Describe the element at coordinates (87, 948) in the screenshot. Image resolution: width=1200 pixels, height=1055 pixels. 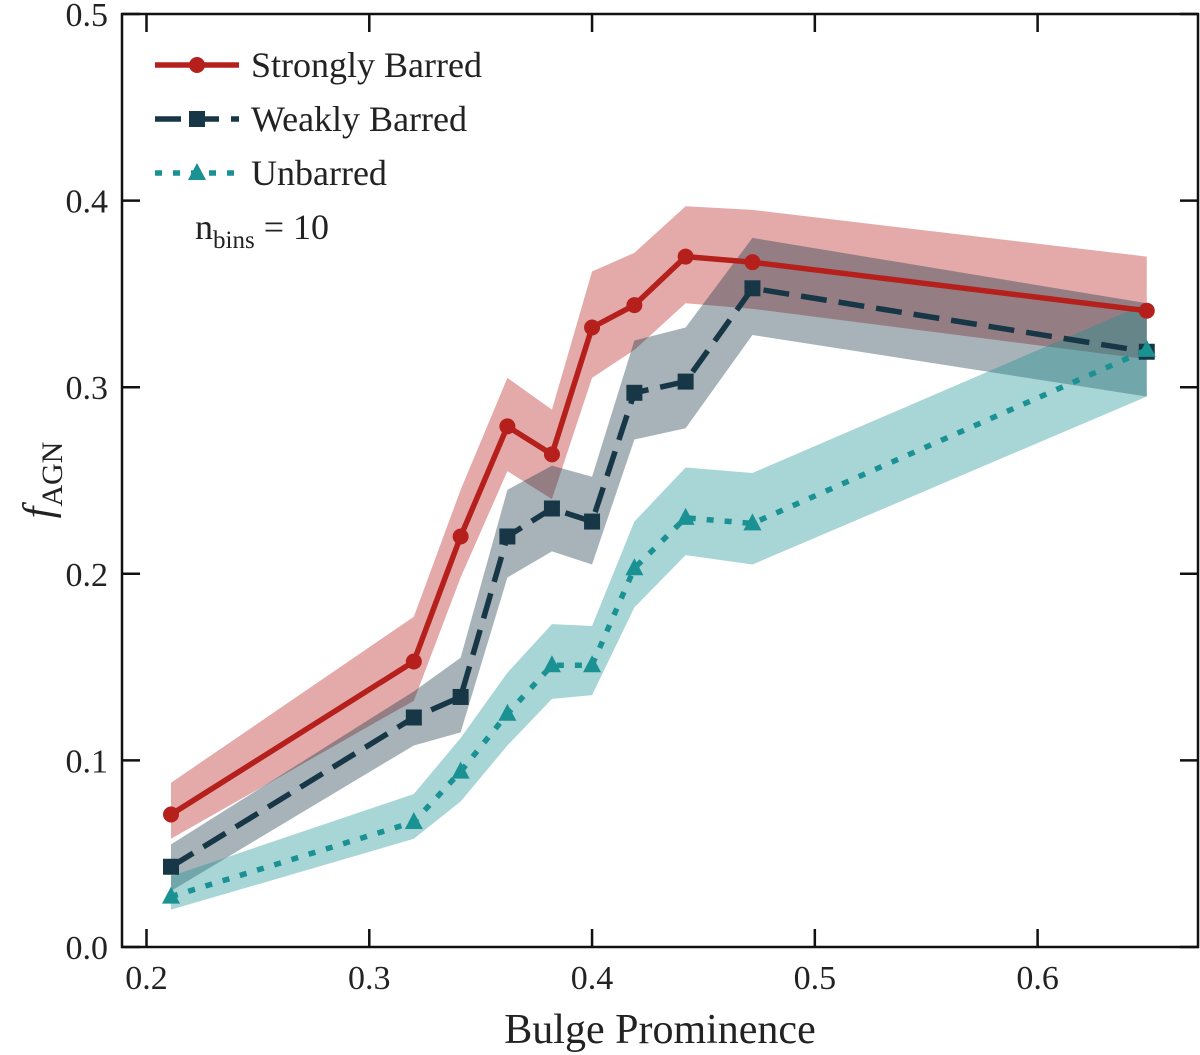
I see `y-tick-label: 0.0` at that location.